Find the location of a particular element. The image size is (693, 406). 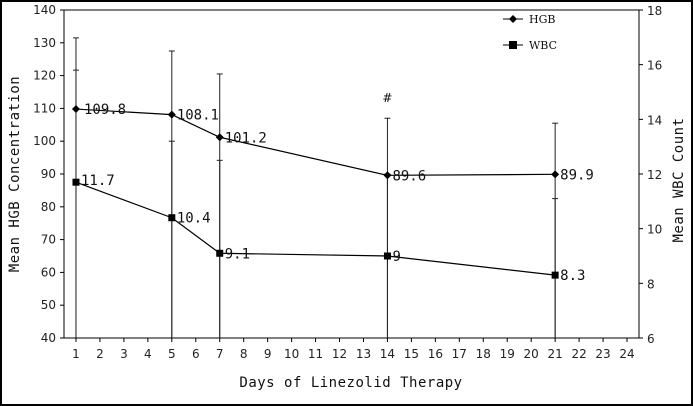

y-right-tick-label: 14 is located at coordinates (654, 120).